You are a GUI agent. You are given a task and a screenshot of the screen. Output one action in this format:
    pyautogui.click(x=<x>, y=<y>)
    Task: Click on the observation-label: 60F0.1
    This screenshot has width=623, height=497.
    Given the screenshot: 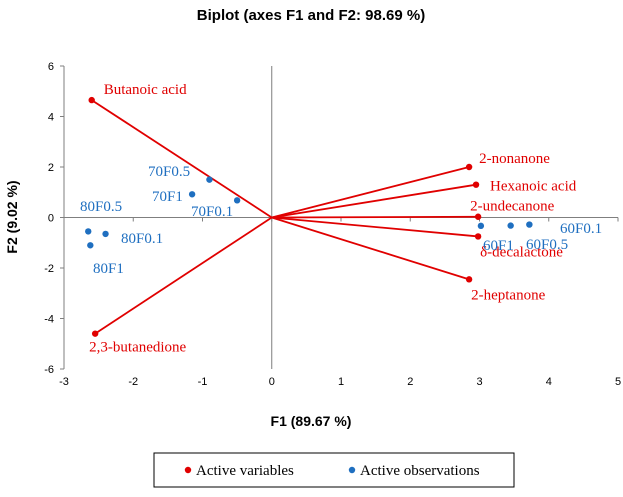 What is the action you would take?
    pyautogui.click(x=581, y=229)
    